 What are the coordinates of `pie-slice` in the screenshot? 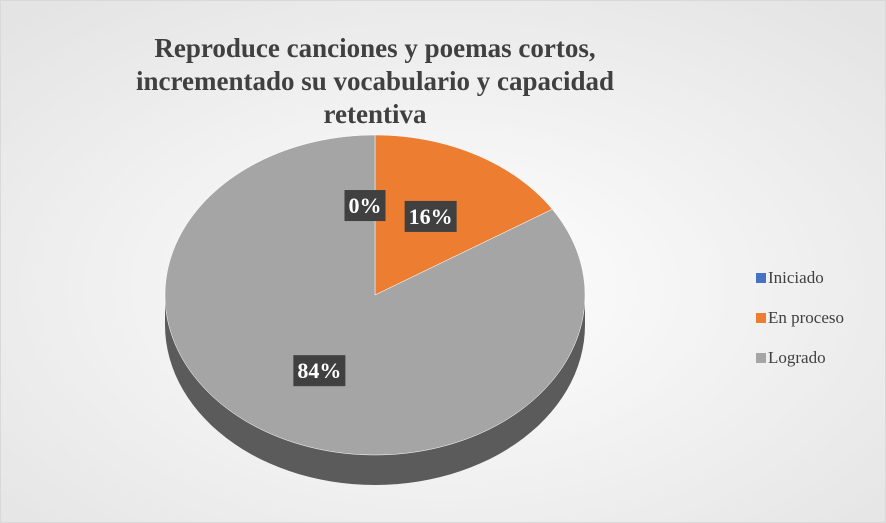 It's located at (463, 215).